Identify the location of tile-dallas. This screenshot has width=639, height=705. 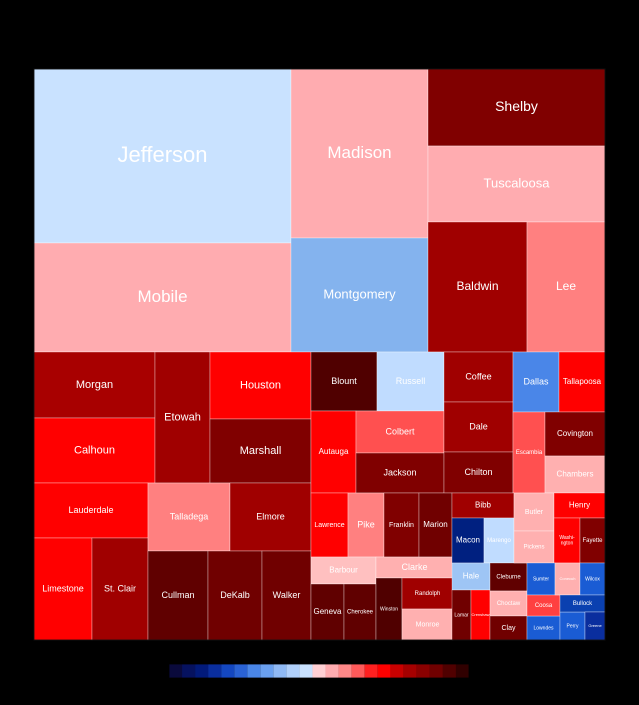
(536, 382).